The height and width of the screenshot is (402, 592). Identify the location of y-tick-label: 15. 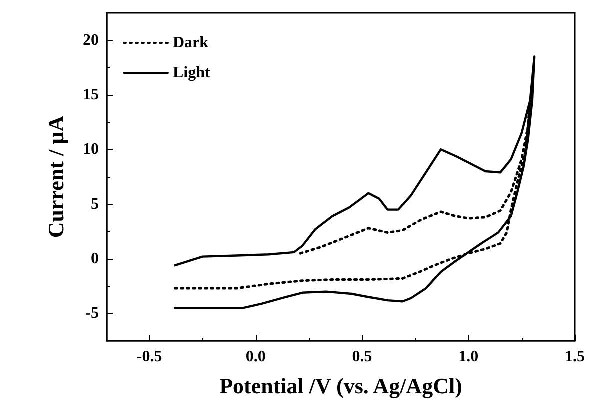
(91, 95).